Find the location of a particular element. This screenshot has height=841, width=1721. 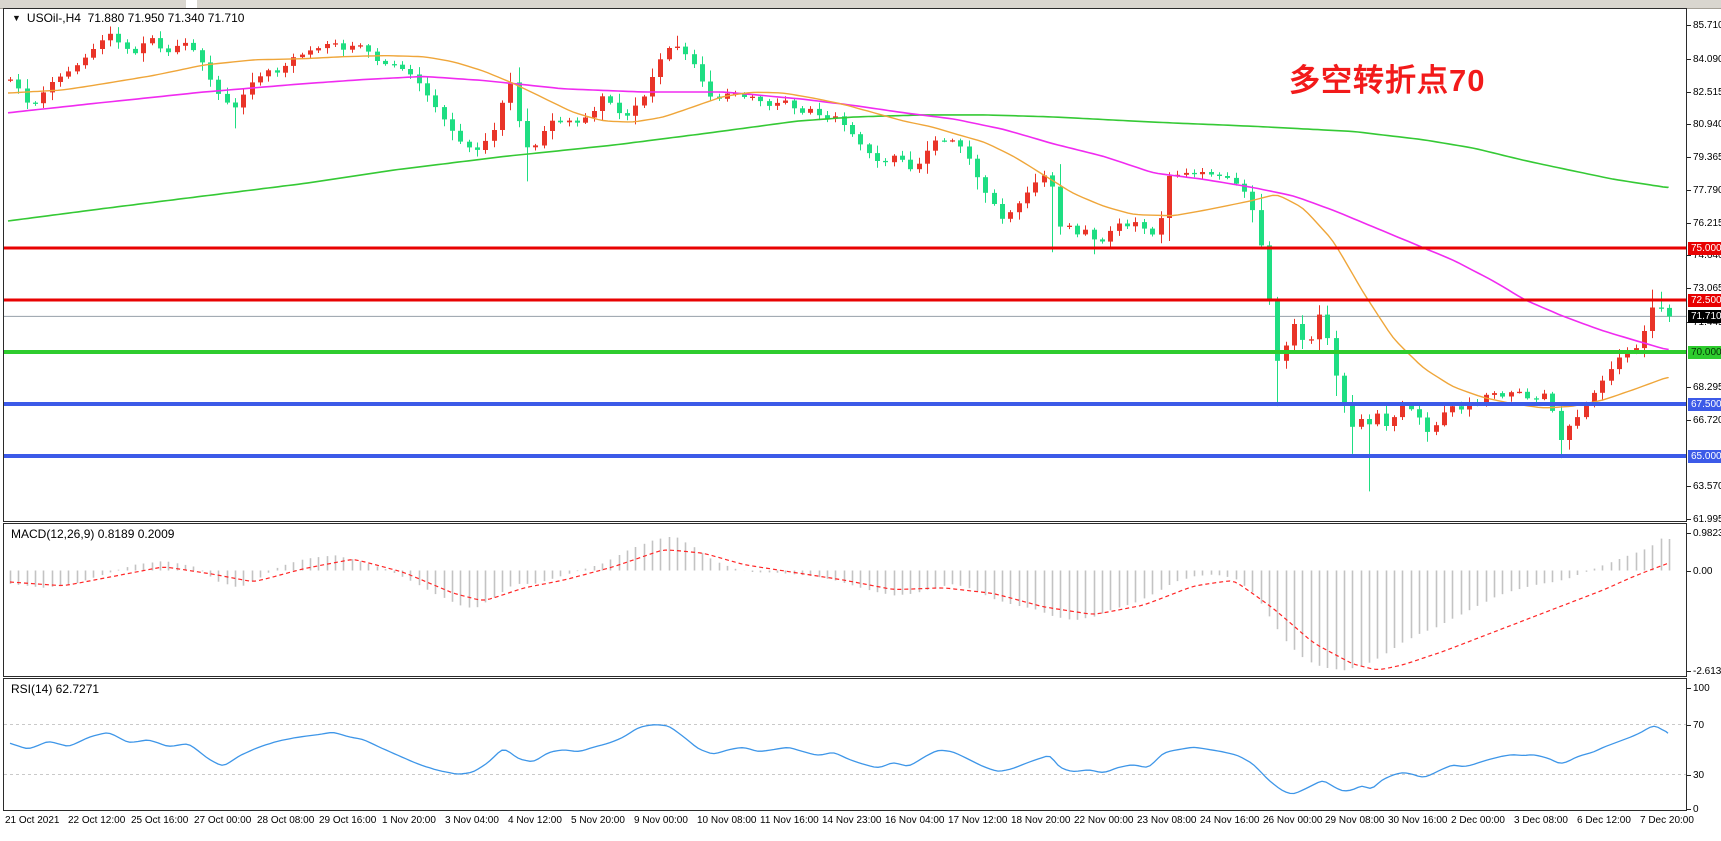

macd-tick-label: -2.6134 is located at coordinates (1704, 671).